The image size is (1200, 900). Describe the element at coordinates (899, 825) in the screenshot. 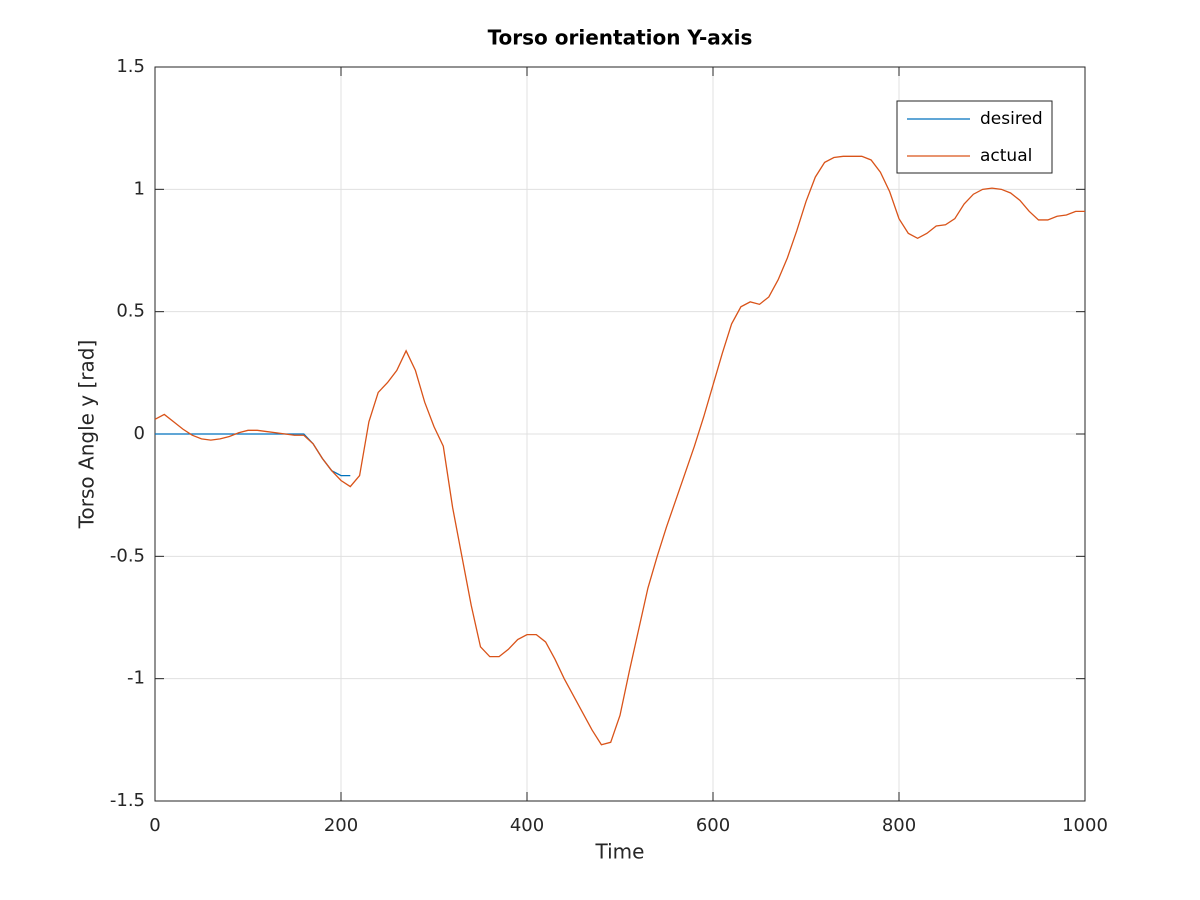

I see `x-tick-label: 800` at that location.